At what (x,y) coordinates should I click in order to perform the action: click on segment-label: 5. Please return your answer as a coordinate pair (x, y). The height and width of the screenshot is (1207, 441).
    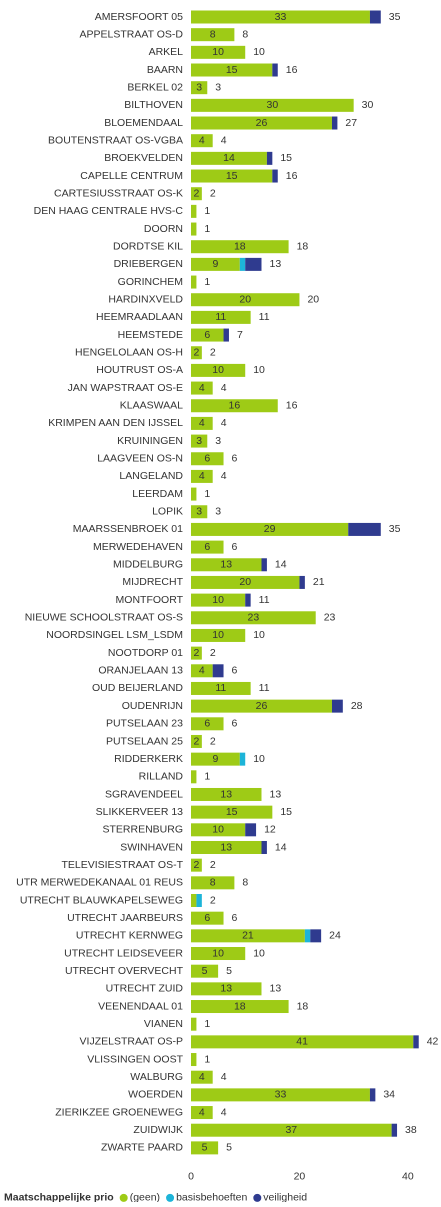
    Looking at the image, I should click on (205, 1148).